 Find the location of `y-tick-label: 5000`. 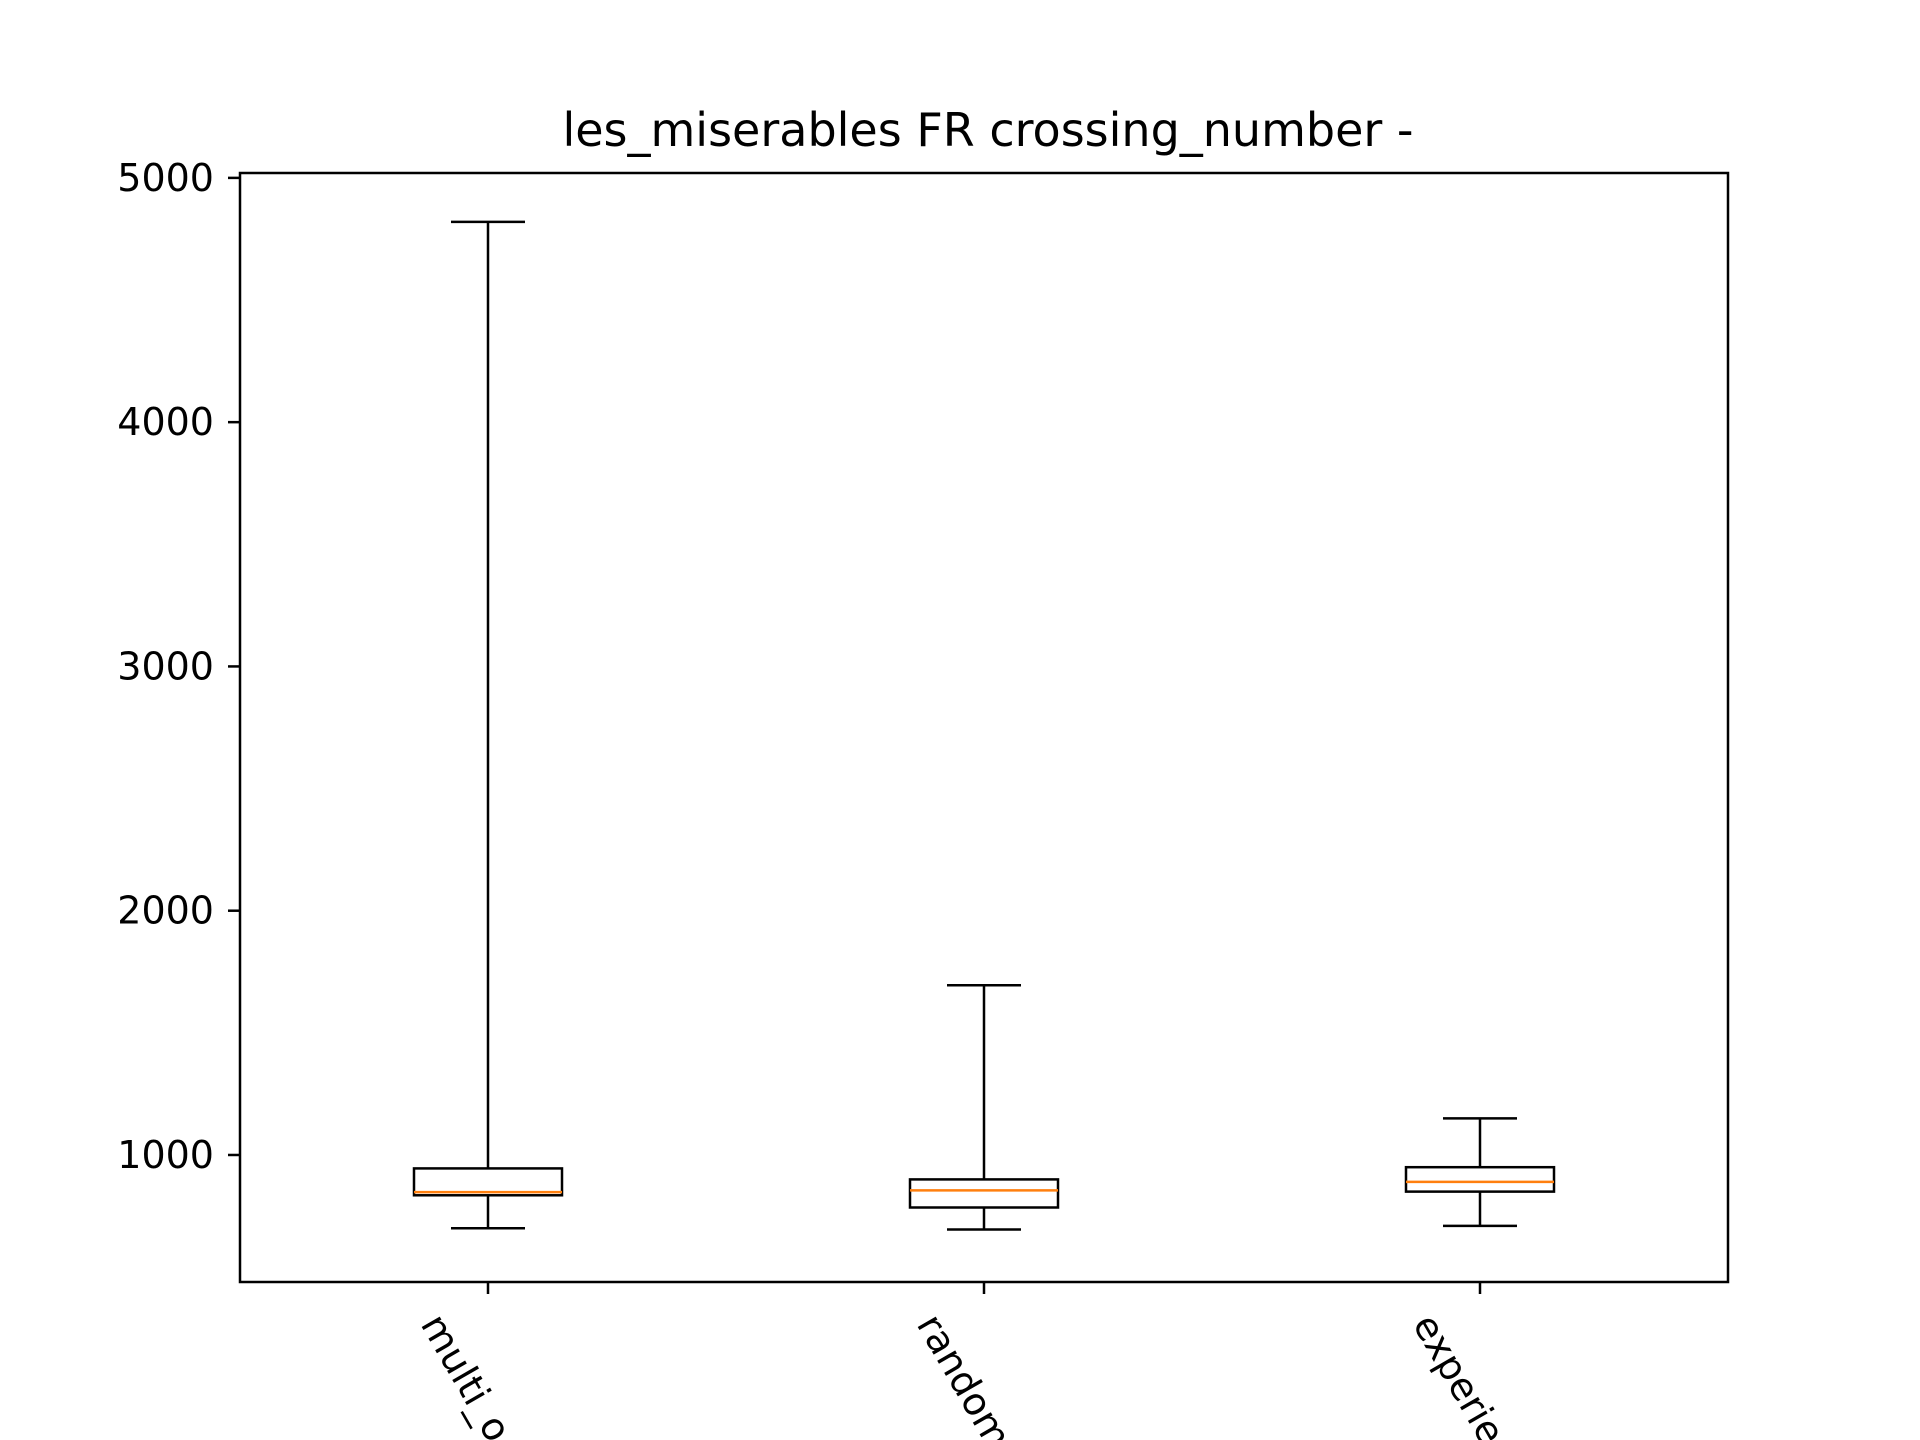

y-tick-label: 5000 is located at coordinates (165, 178).